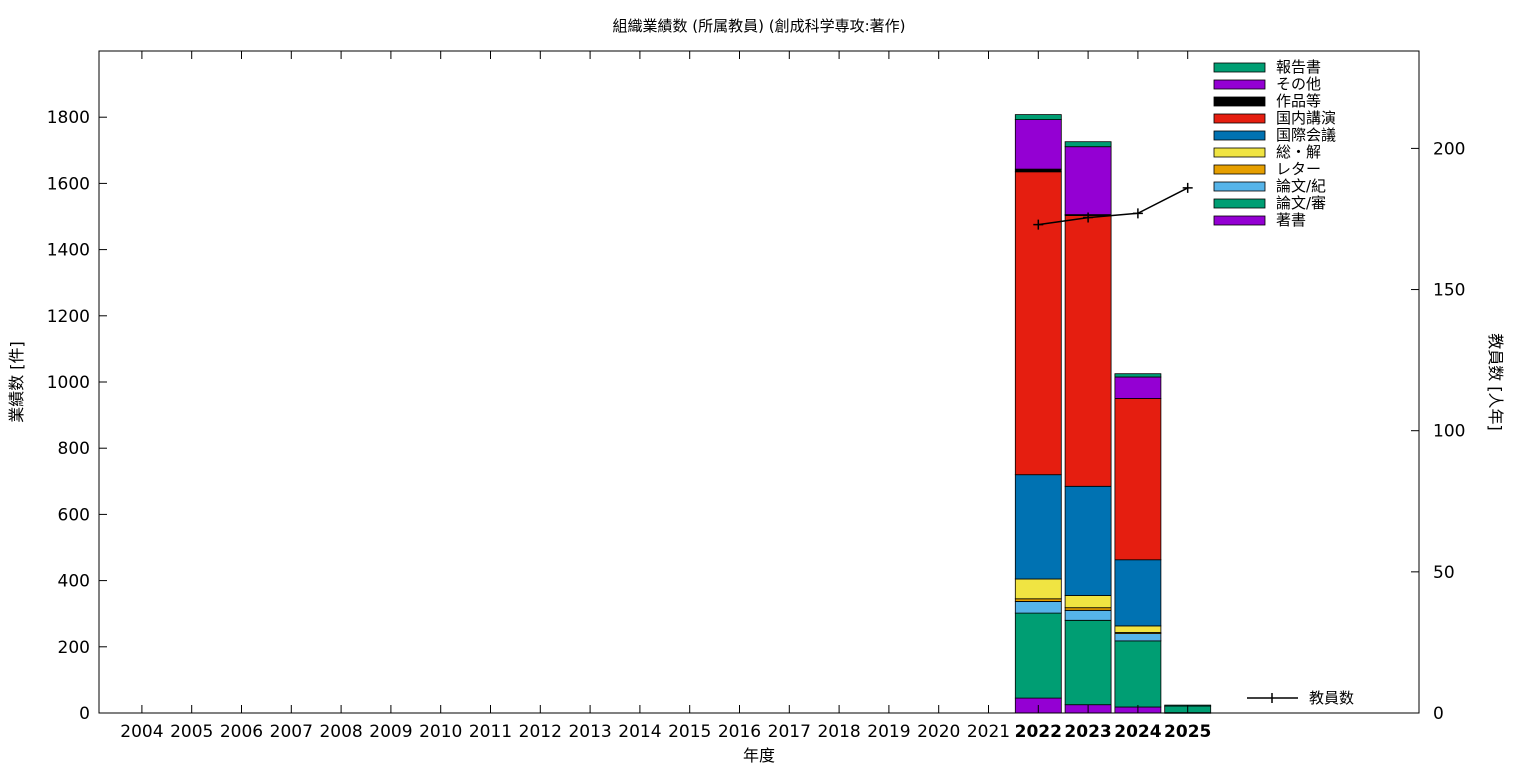  What do you see at coordinates (540, 732) in the screenshot?
I see `x-tick-label-2012: 2012` at bounding box center [540, 732].